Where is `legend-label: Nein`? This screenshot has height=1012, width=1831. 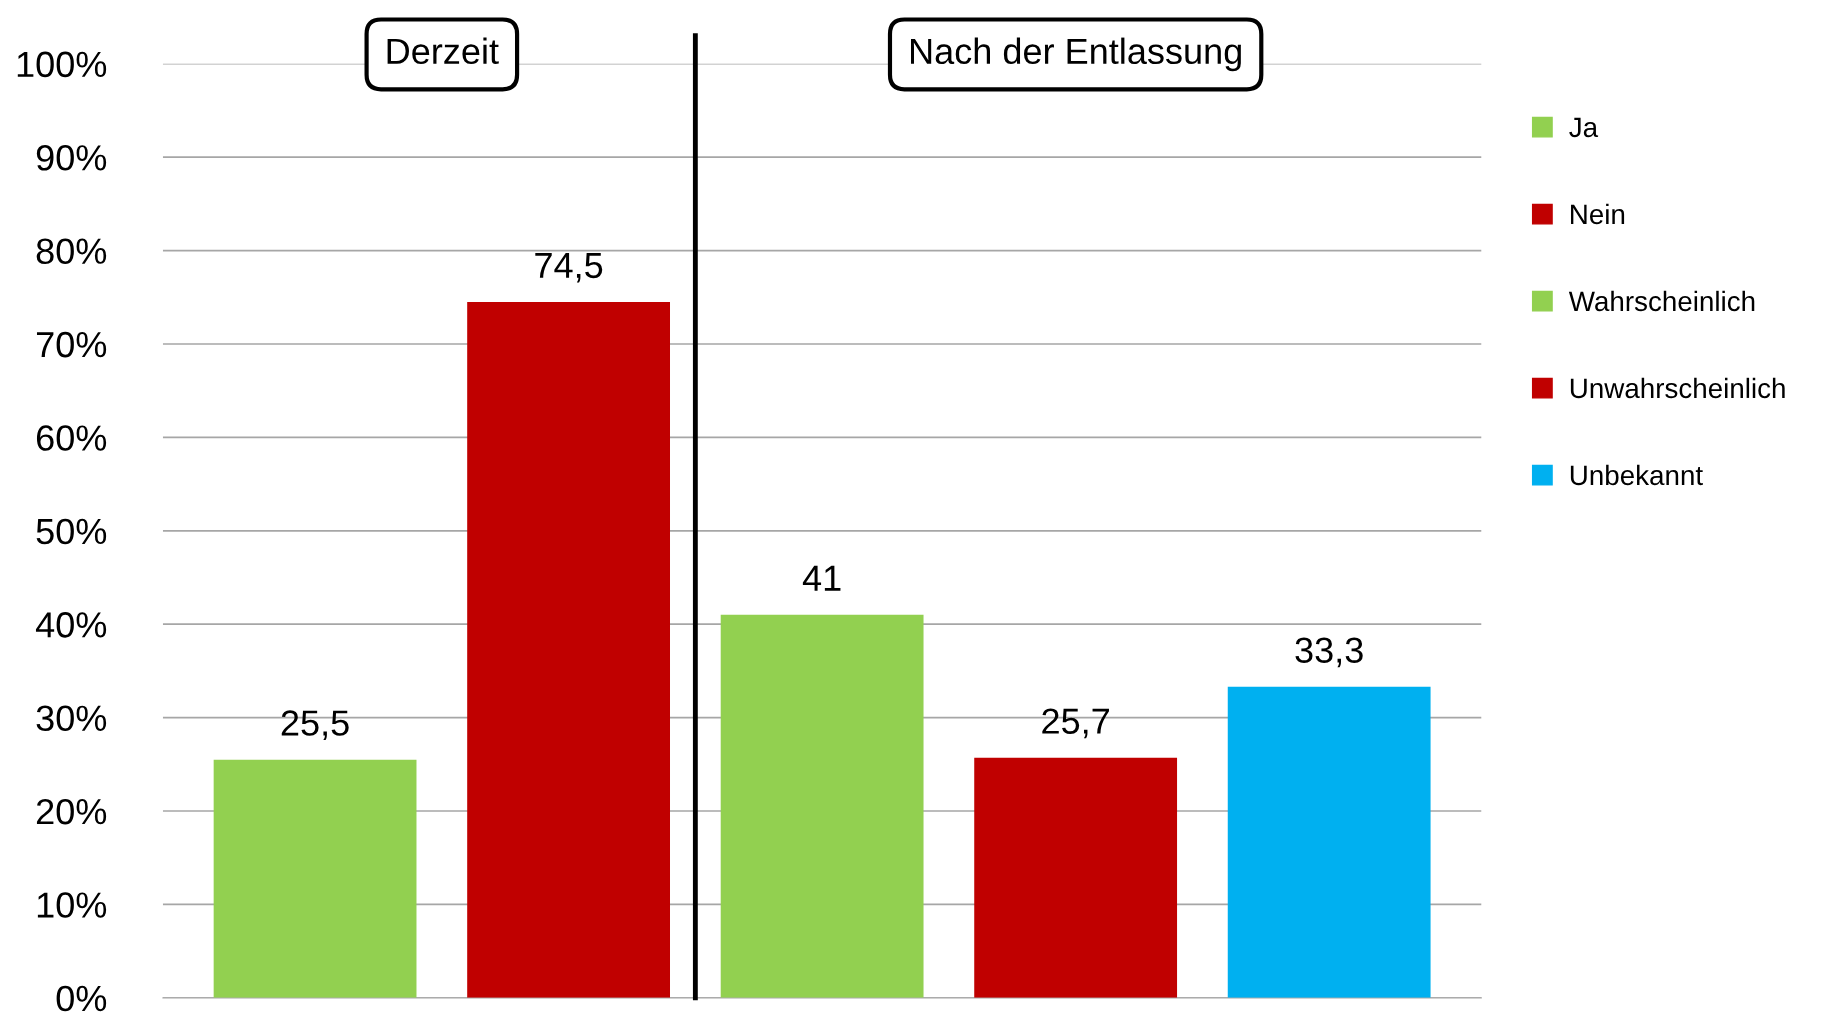 legend-label: Nein is located at coordinates (1598, 214).